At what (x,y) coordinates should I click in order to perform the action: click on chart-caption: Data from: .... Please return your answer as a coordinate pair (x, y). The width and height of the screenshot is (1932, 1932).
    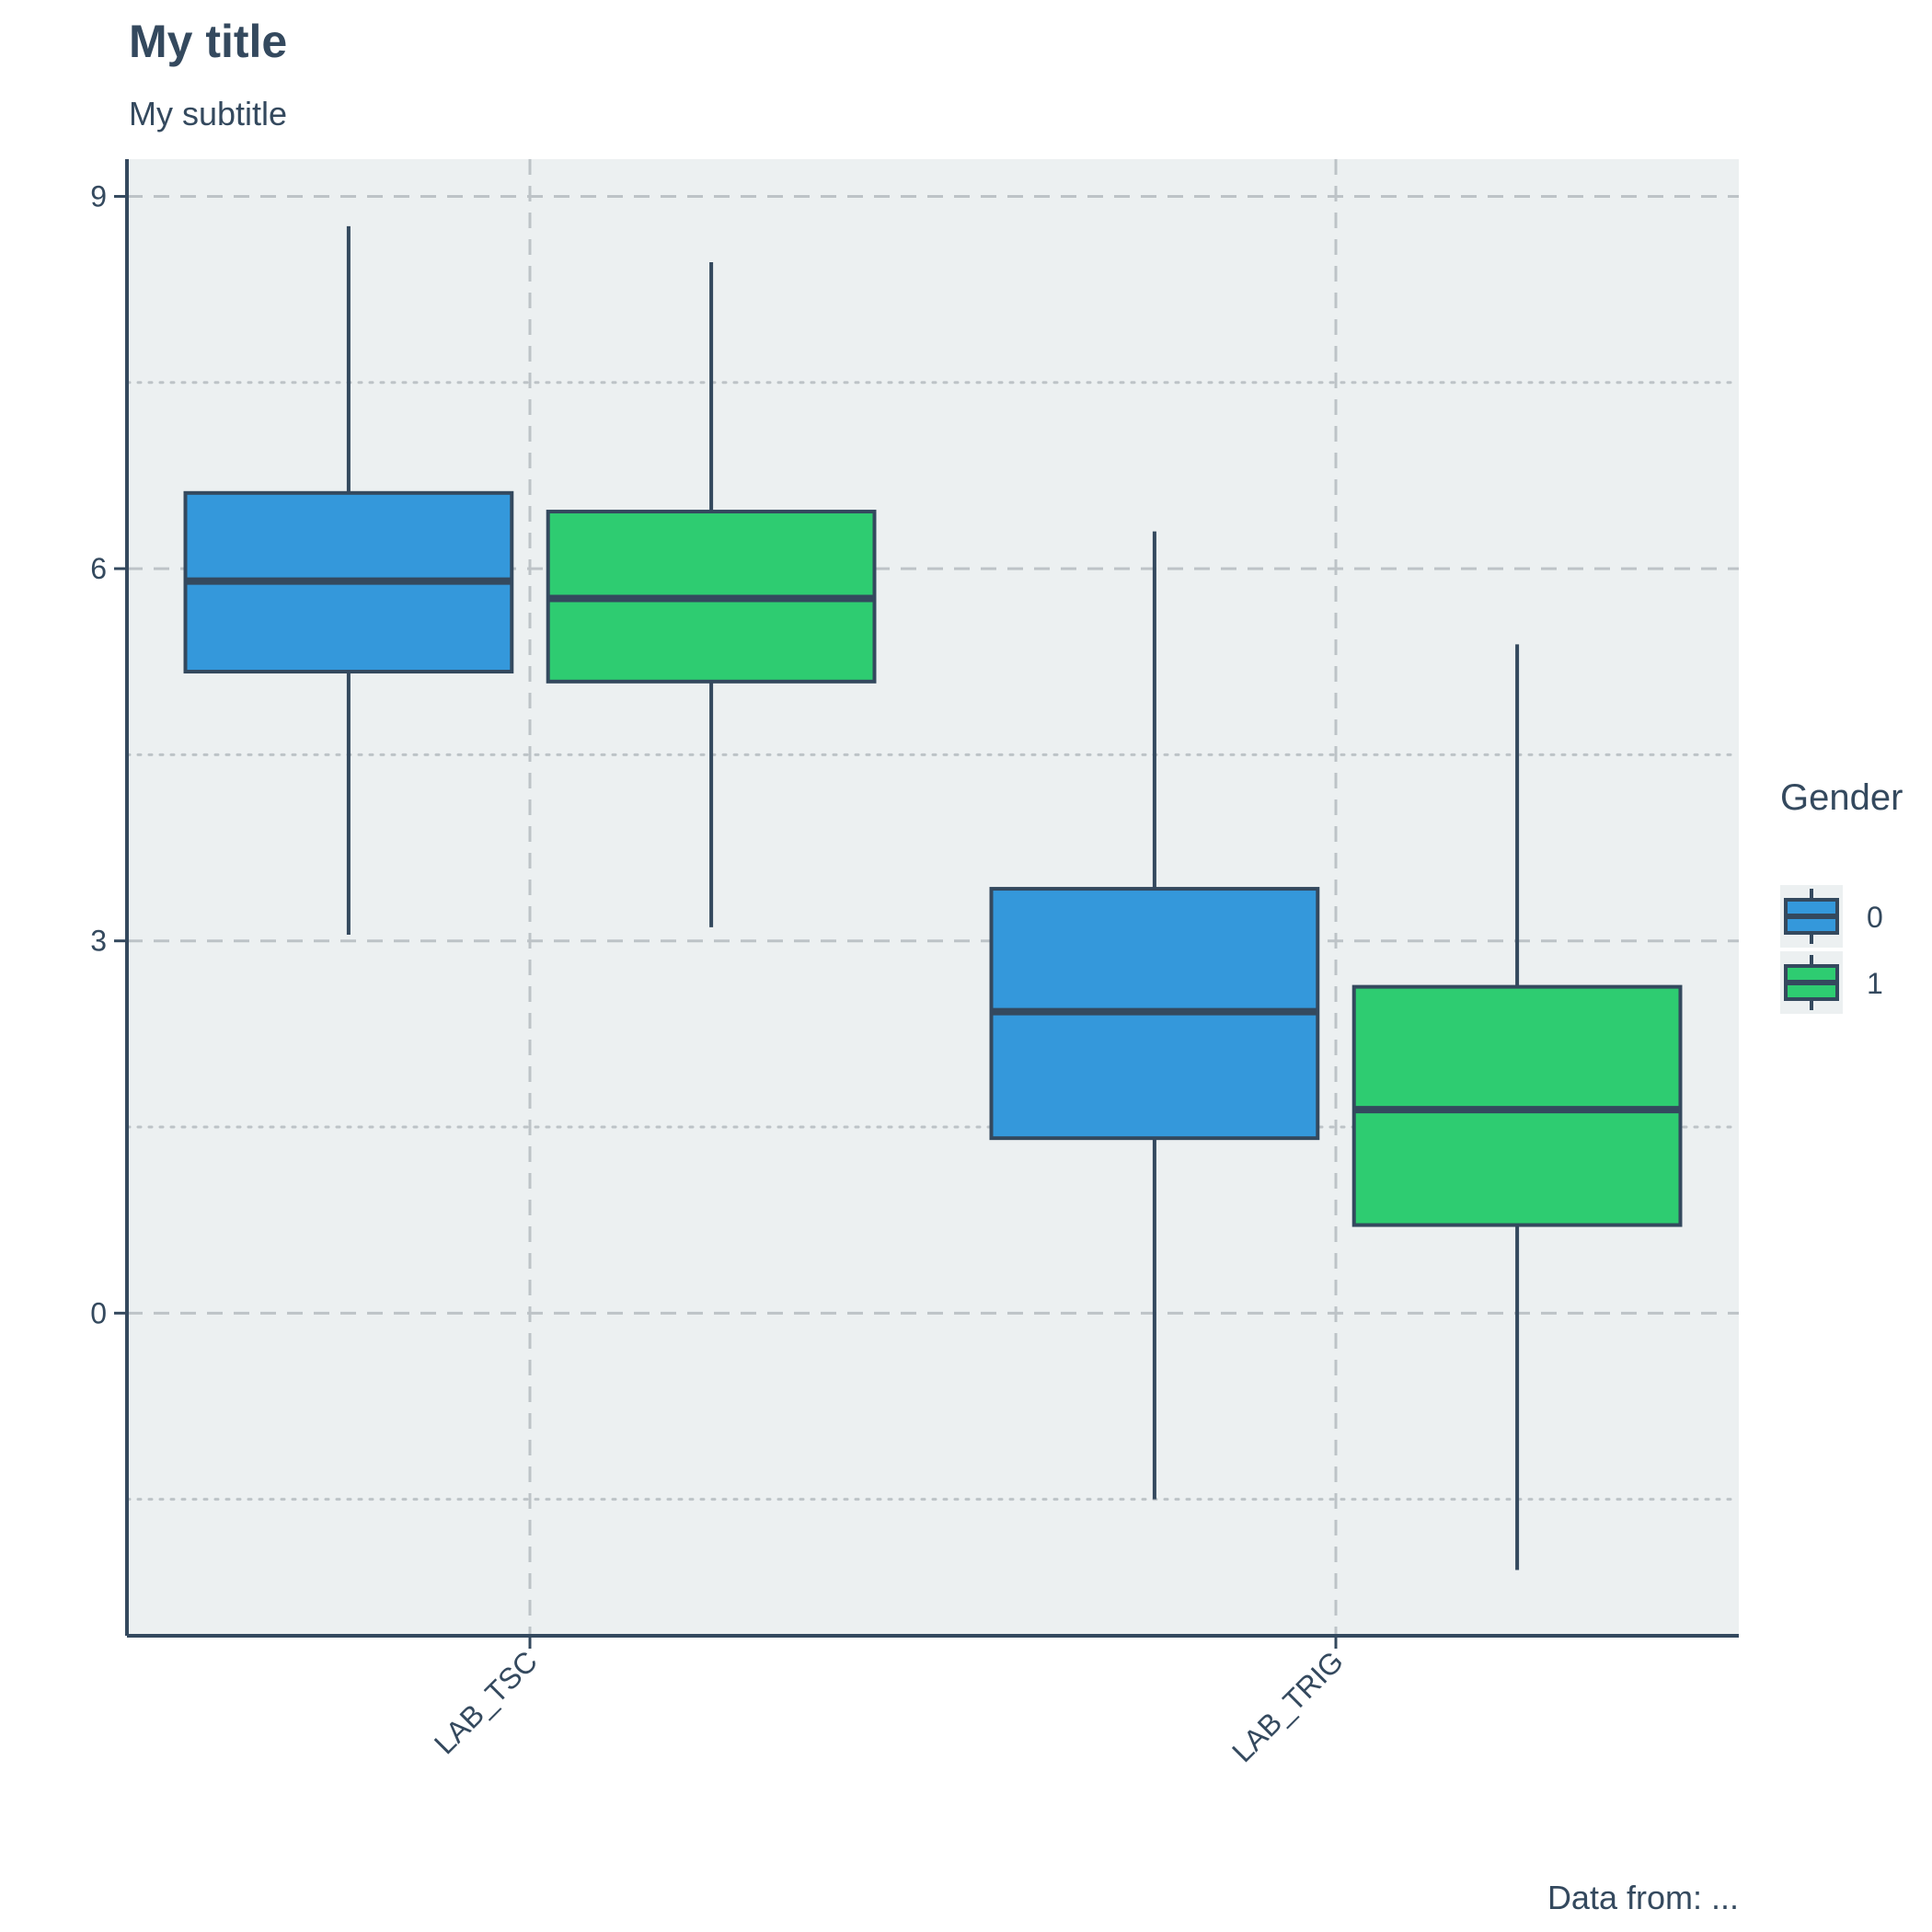
    Looking at the image, I should click on (1643, 1897).